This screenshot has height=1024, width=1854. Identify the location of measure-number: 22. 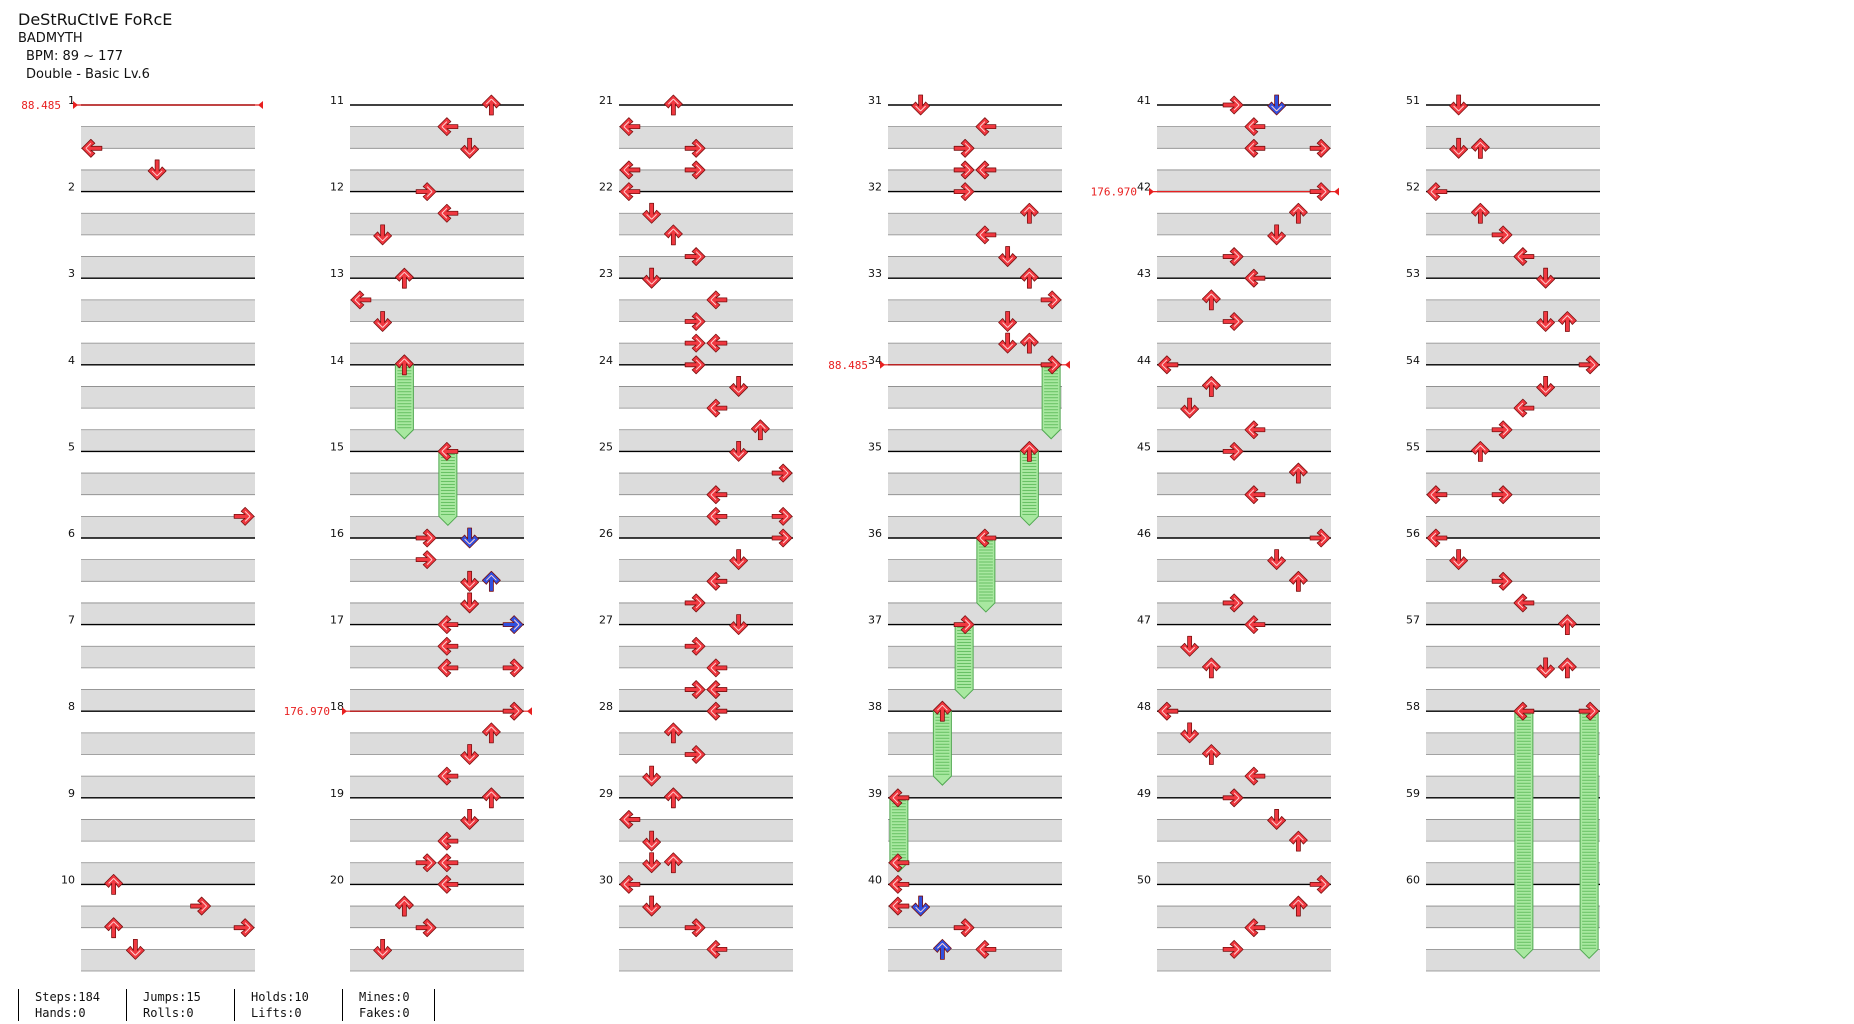
(606, 187).